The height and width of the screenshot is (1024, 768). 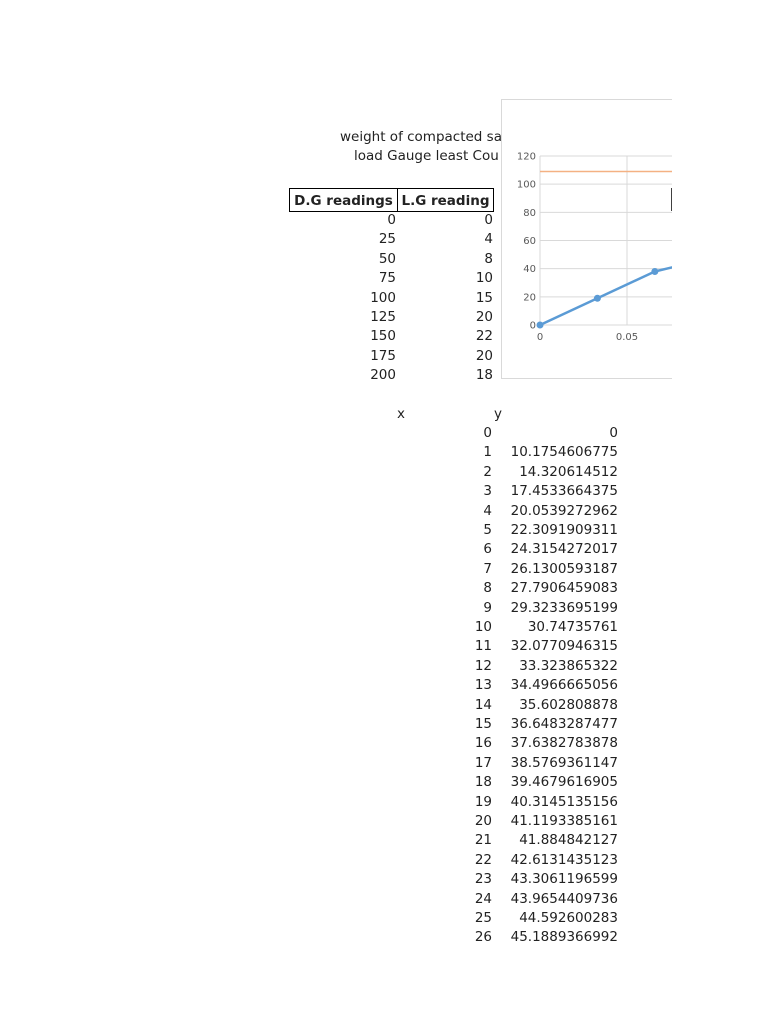 I want to click on x-value-cell: 6, so click(x=487, y=549).